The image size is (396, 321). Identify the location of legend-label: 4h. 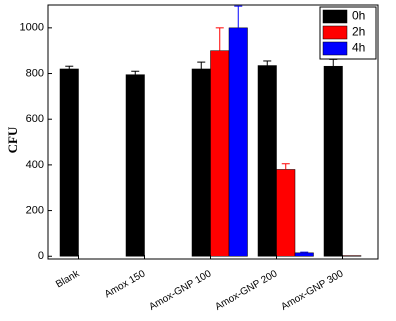
(358, 48).